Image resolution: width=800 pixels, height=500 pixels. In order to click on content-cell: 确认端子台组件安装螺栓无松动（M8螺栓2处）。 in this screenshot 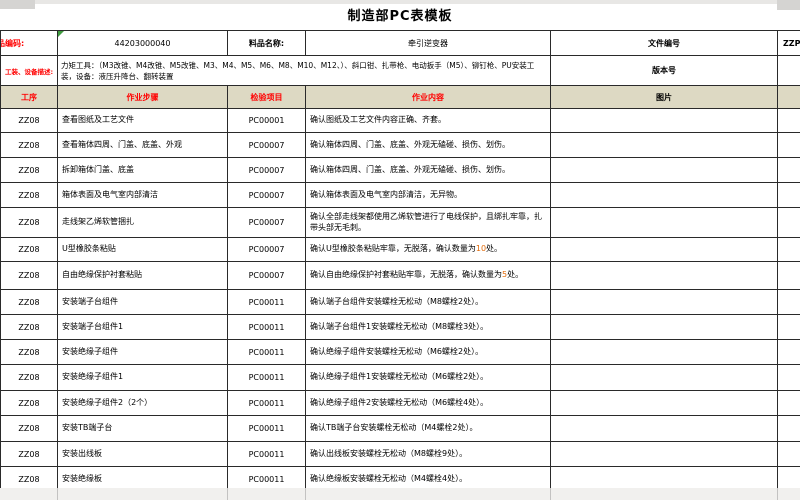, I will do `click(428, 302)`.